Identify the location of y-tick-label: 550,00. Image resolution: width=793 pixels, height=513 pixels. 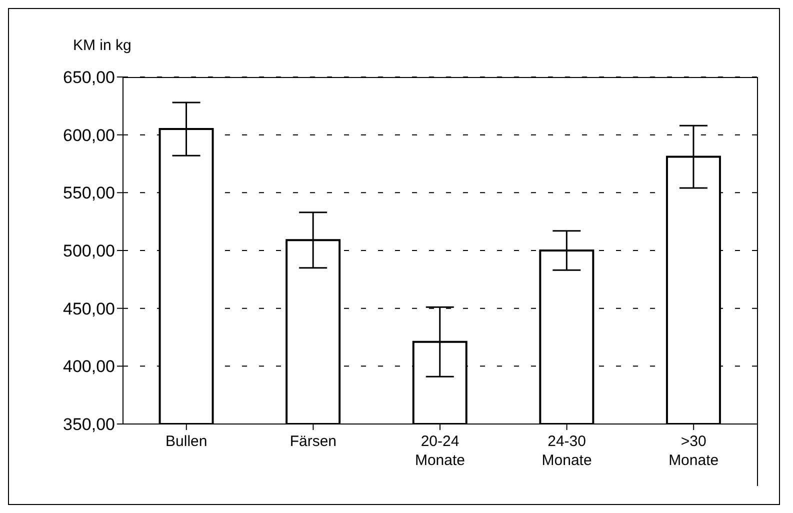
(89, 193).